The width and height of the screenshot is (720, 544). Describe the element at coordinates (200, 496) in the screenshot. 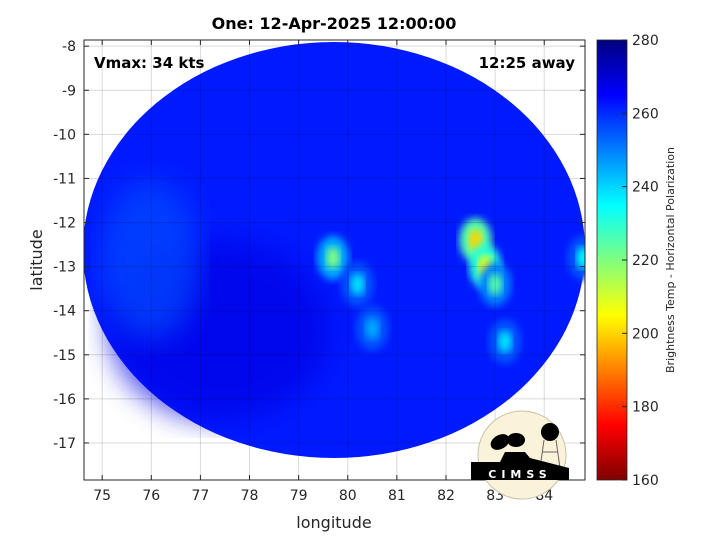

I see `x-tick-label: 77` at that location.